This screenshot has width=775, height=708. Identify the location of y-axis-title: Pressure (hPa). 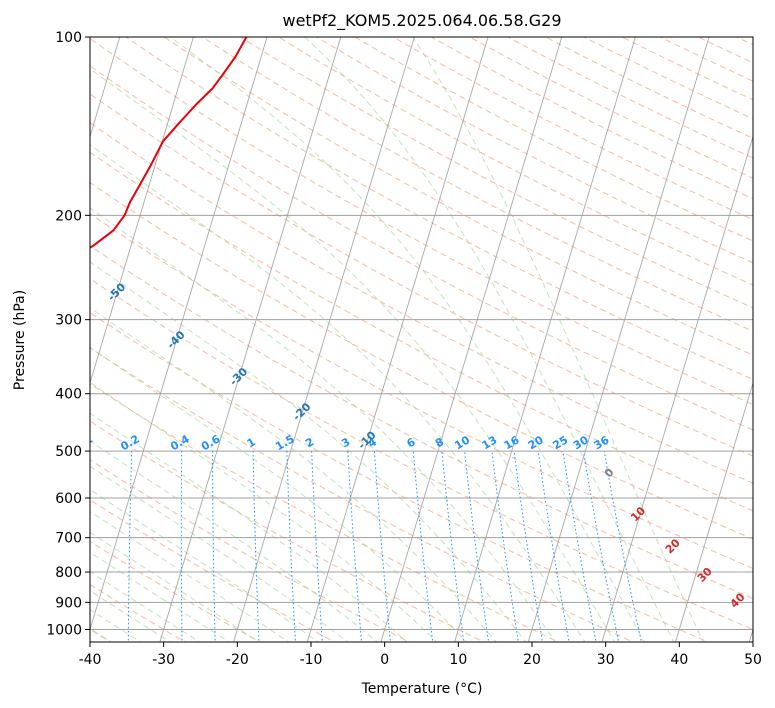
(20, 340).